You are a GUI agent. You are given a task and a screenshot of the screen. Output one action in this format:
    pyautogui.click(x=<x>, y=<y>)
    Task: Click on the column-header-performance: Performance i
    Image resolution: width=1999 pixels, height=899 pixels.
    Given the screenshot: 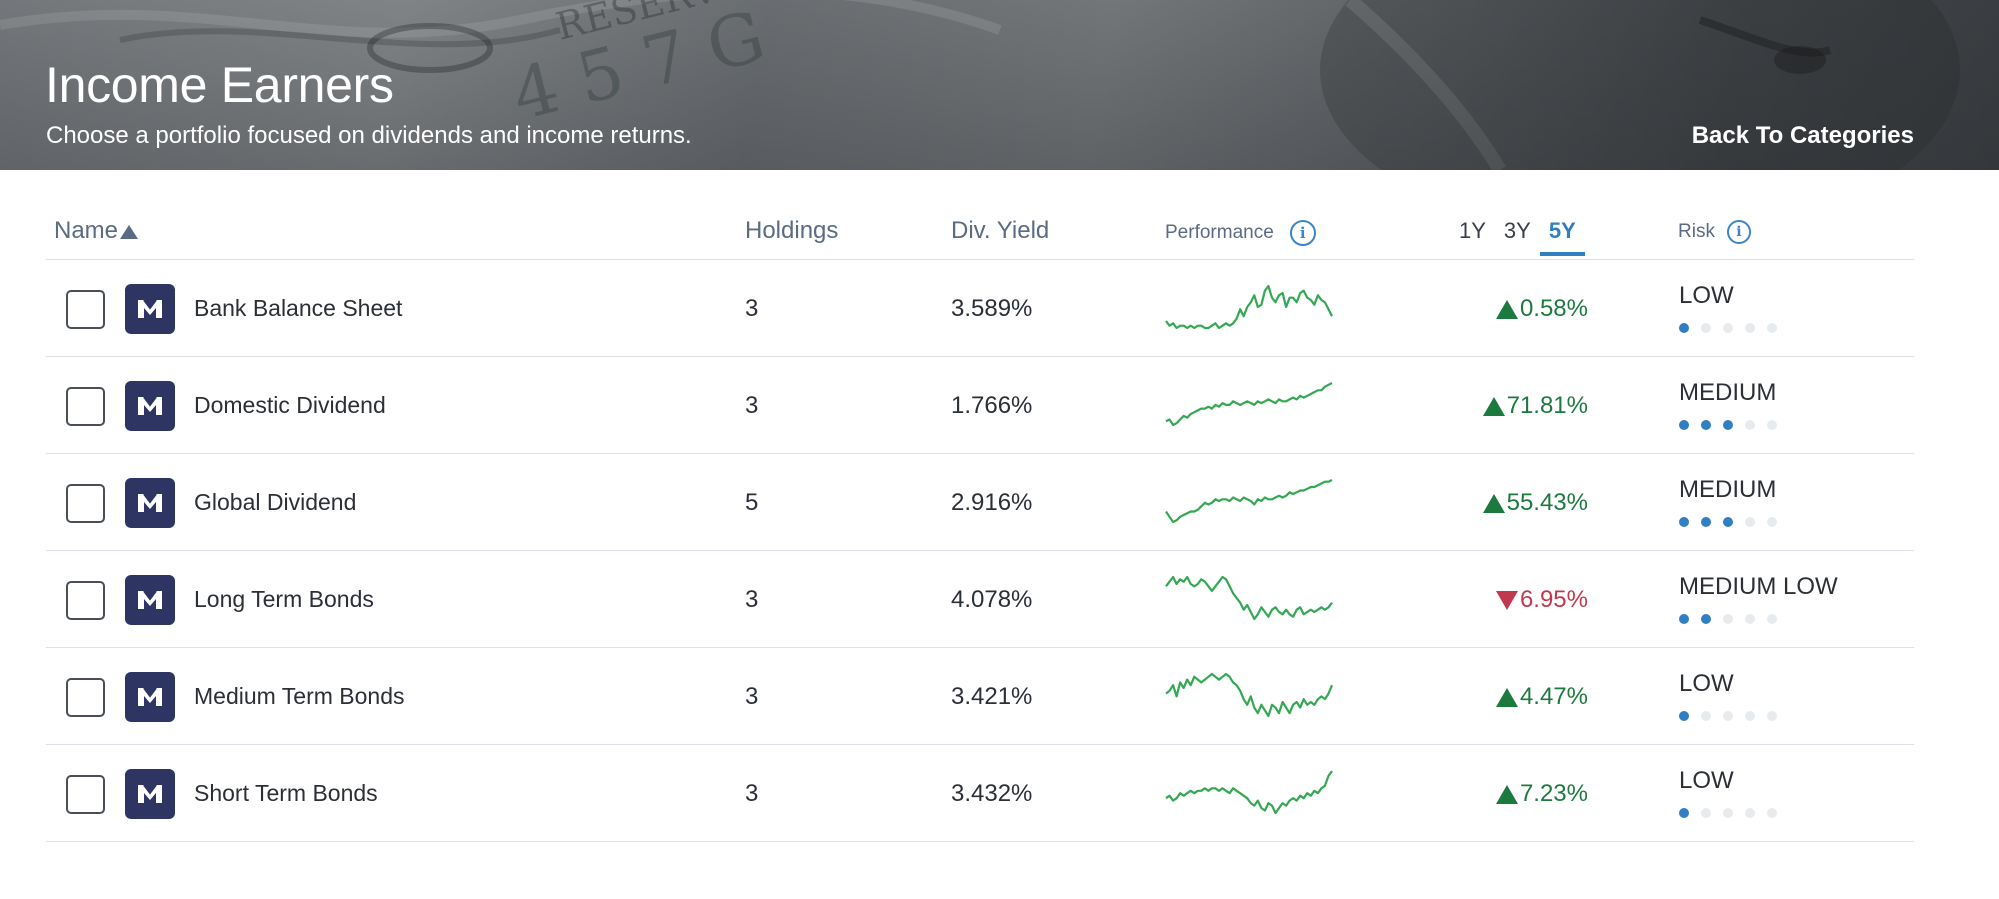 What is the action you would take?
    pyautogui.click(x=1240, y=233)
    